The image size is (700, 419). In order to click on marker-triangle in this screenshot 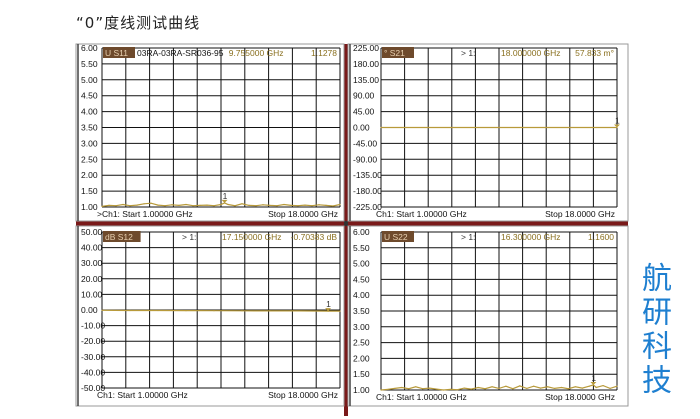, I will do `click(617, 126)`.